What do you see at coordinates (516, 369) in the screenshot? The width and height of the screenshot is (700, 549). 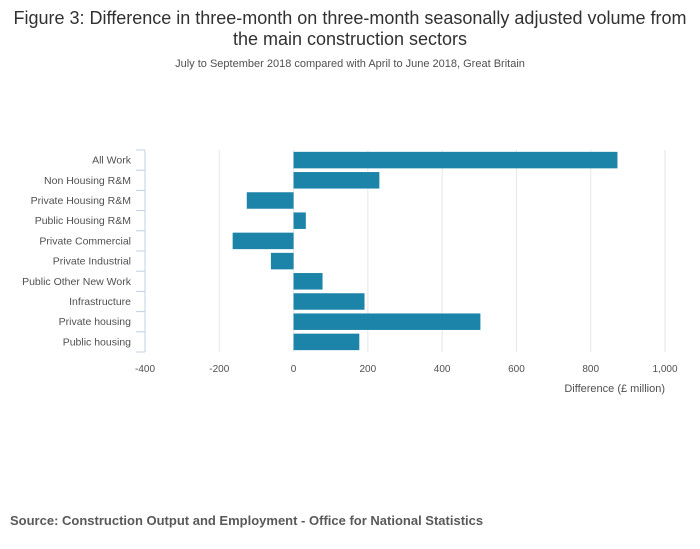 I see `x-tick-label: 600` at bounding box center [516, 369].